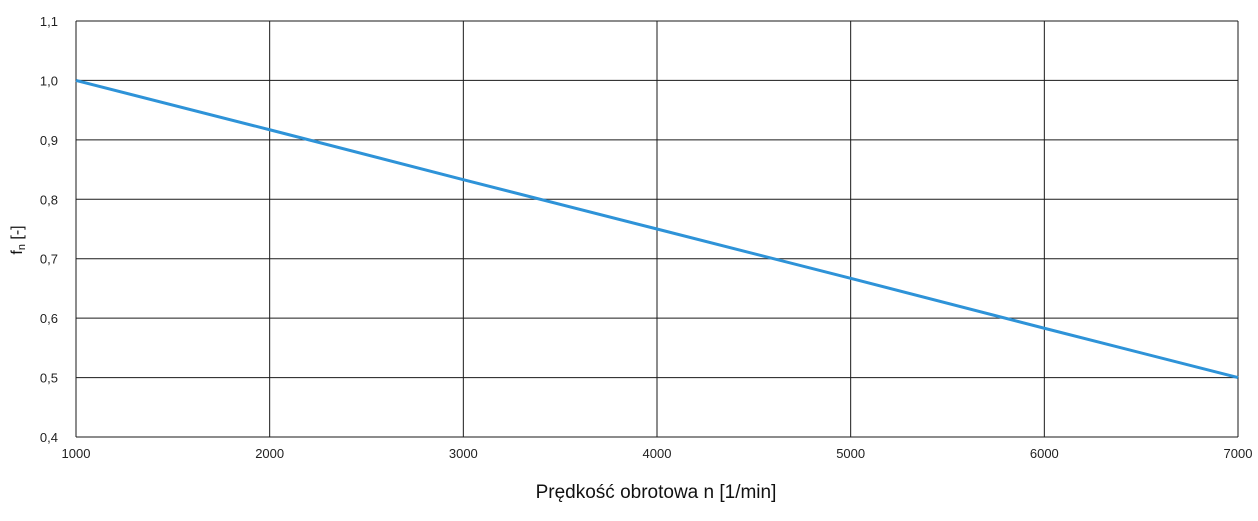 The height and width of the screenshot is (521, 1258). Describe the element at coordinates (22, 247) in the screenshot. I see `y-axis-title-subscript: n` at that location.